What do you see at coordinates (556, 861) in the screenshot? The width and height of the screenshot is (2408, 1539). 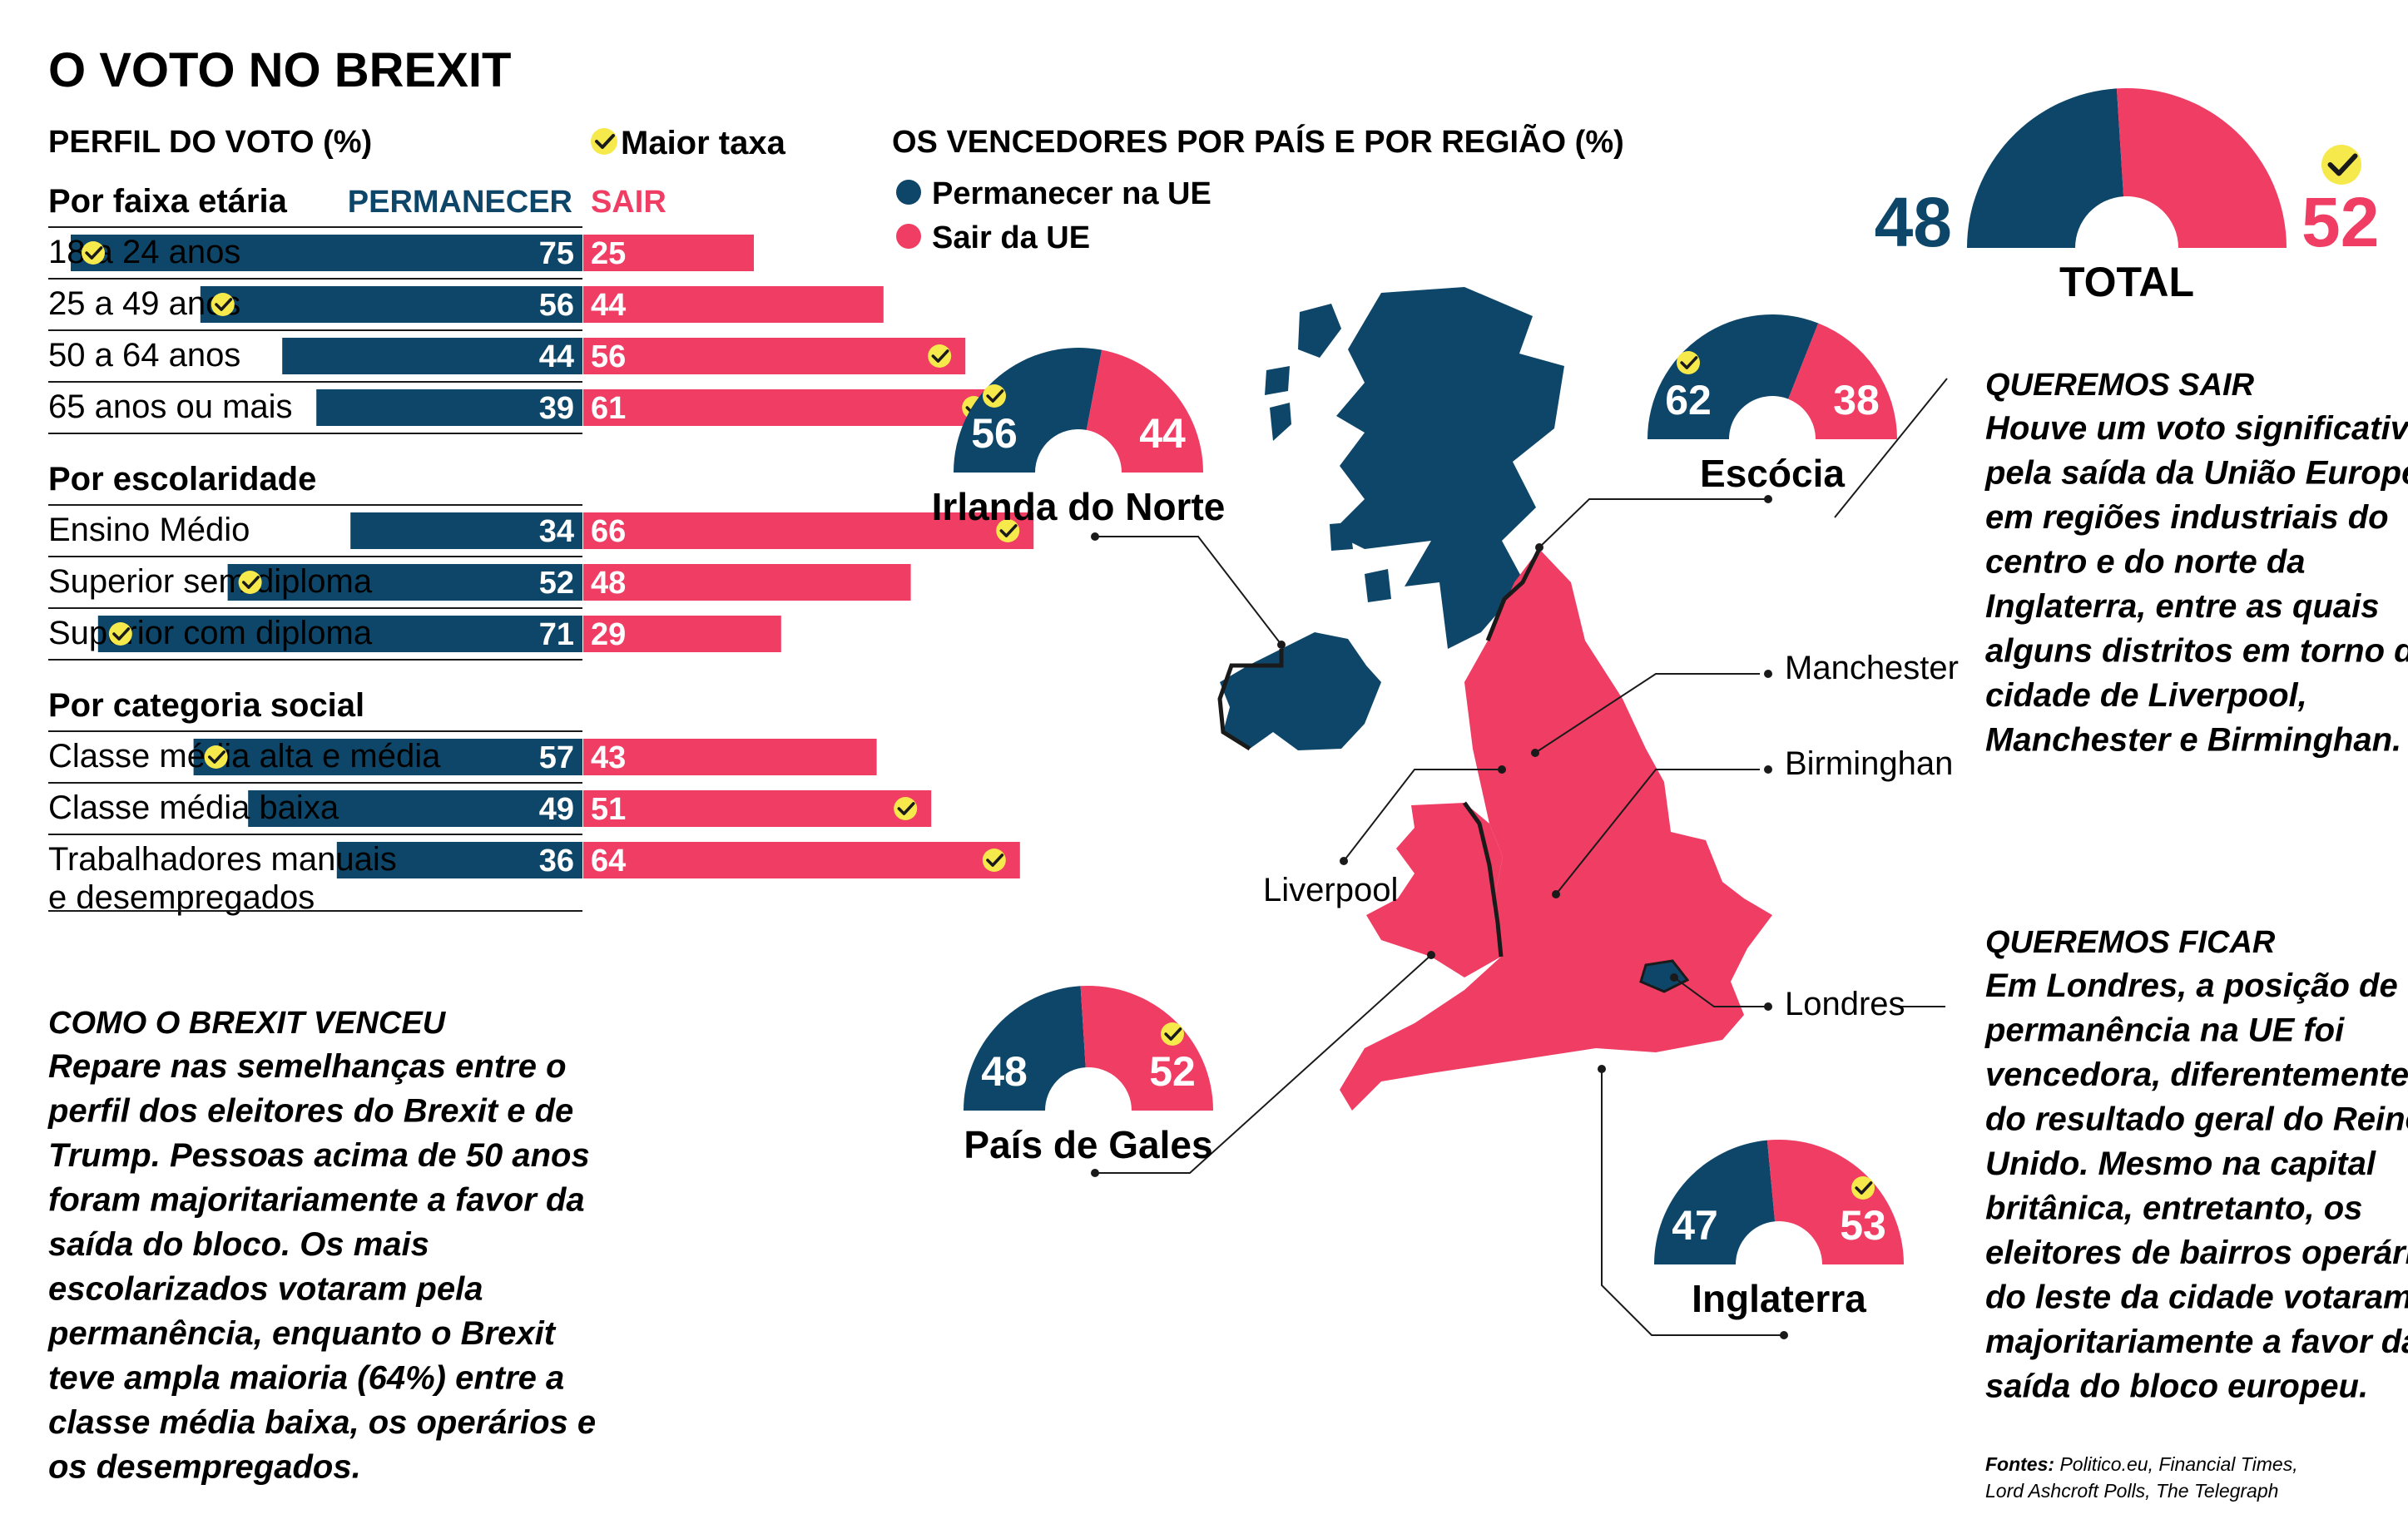 I see `value-remain: 36` at bounding box center [556, 861].